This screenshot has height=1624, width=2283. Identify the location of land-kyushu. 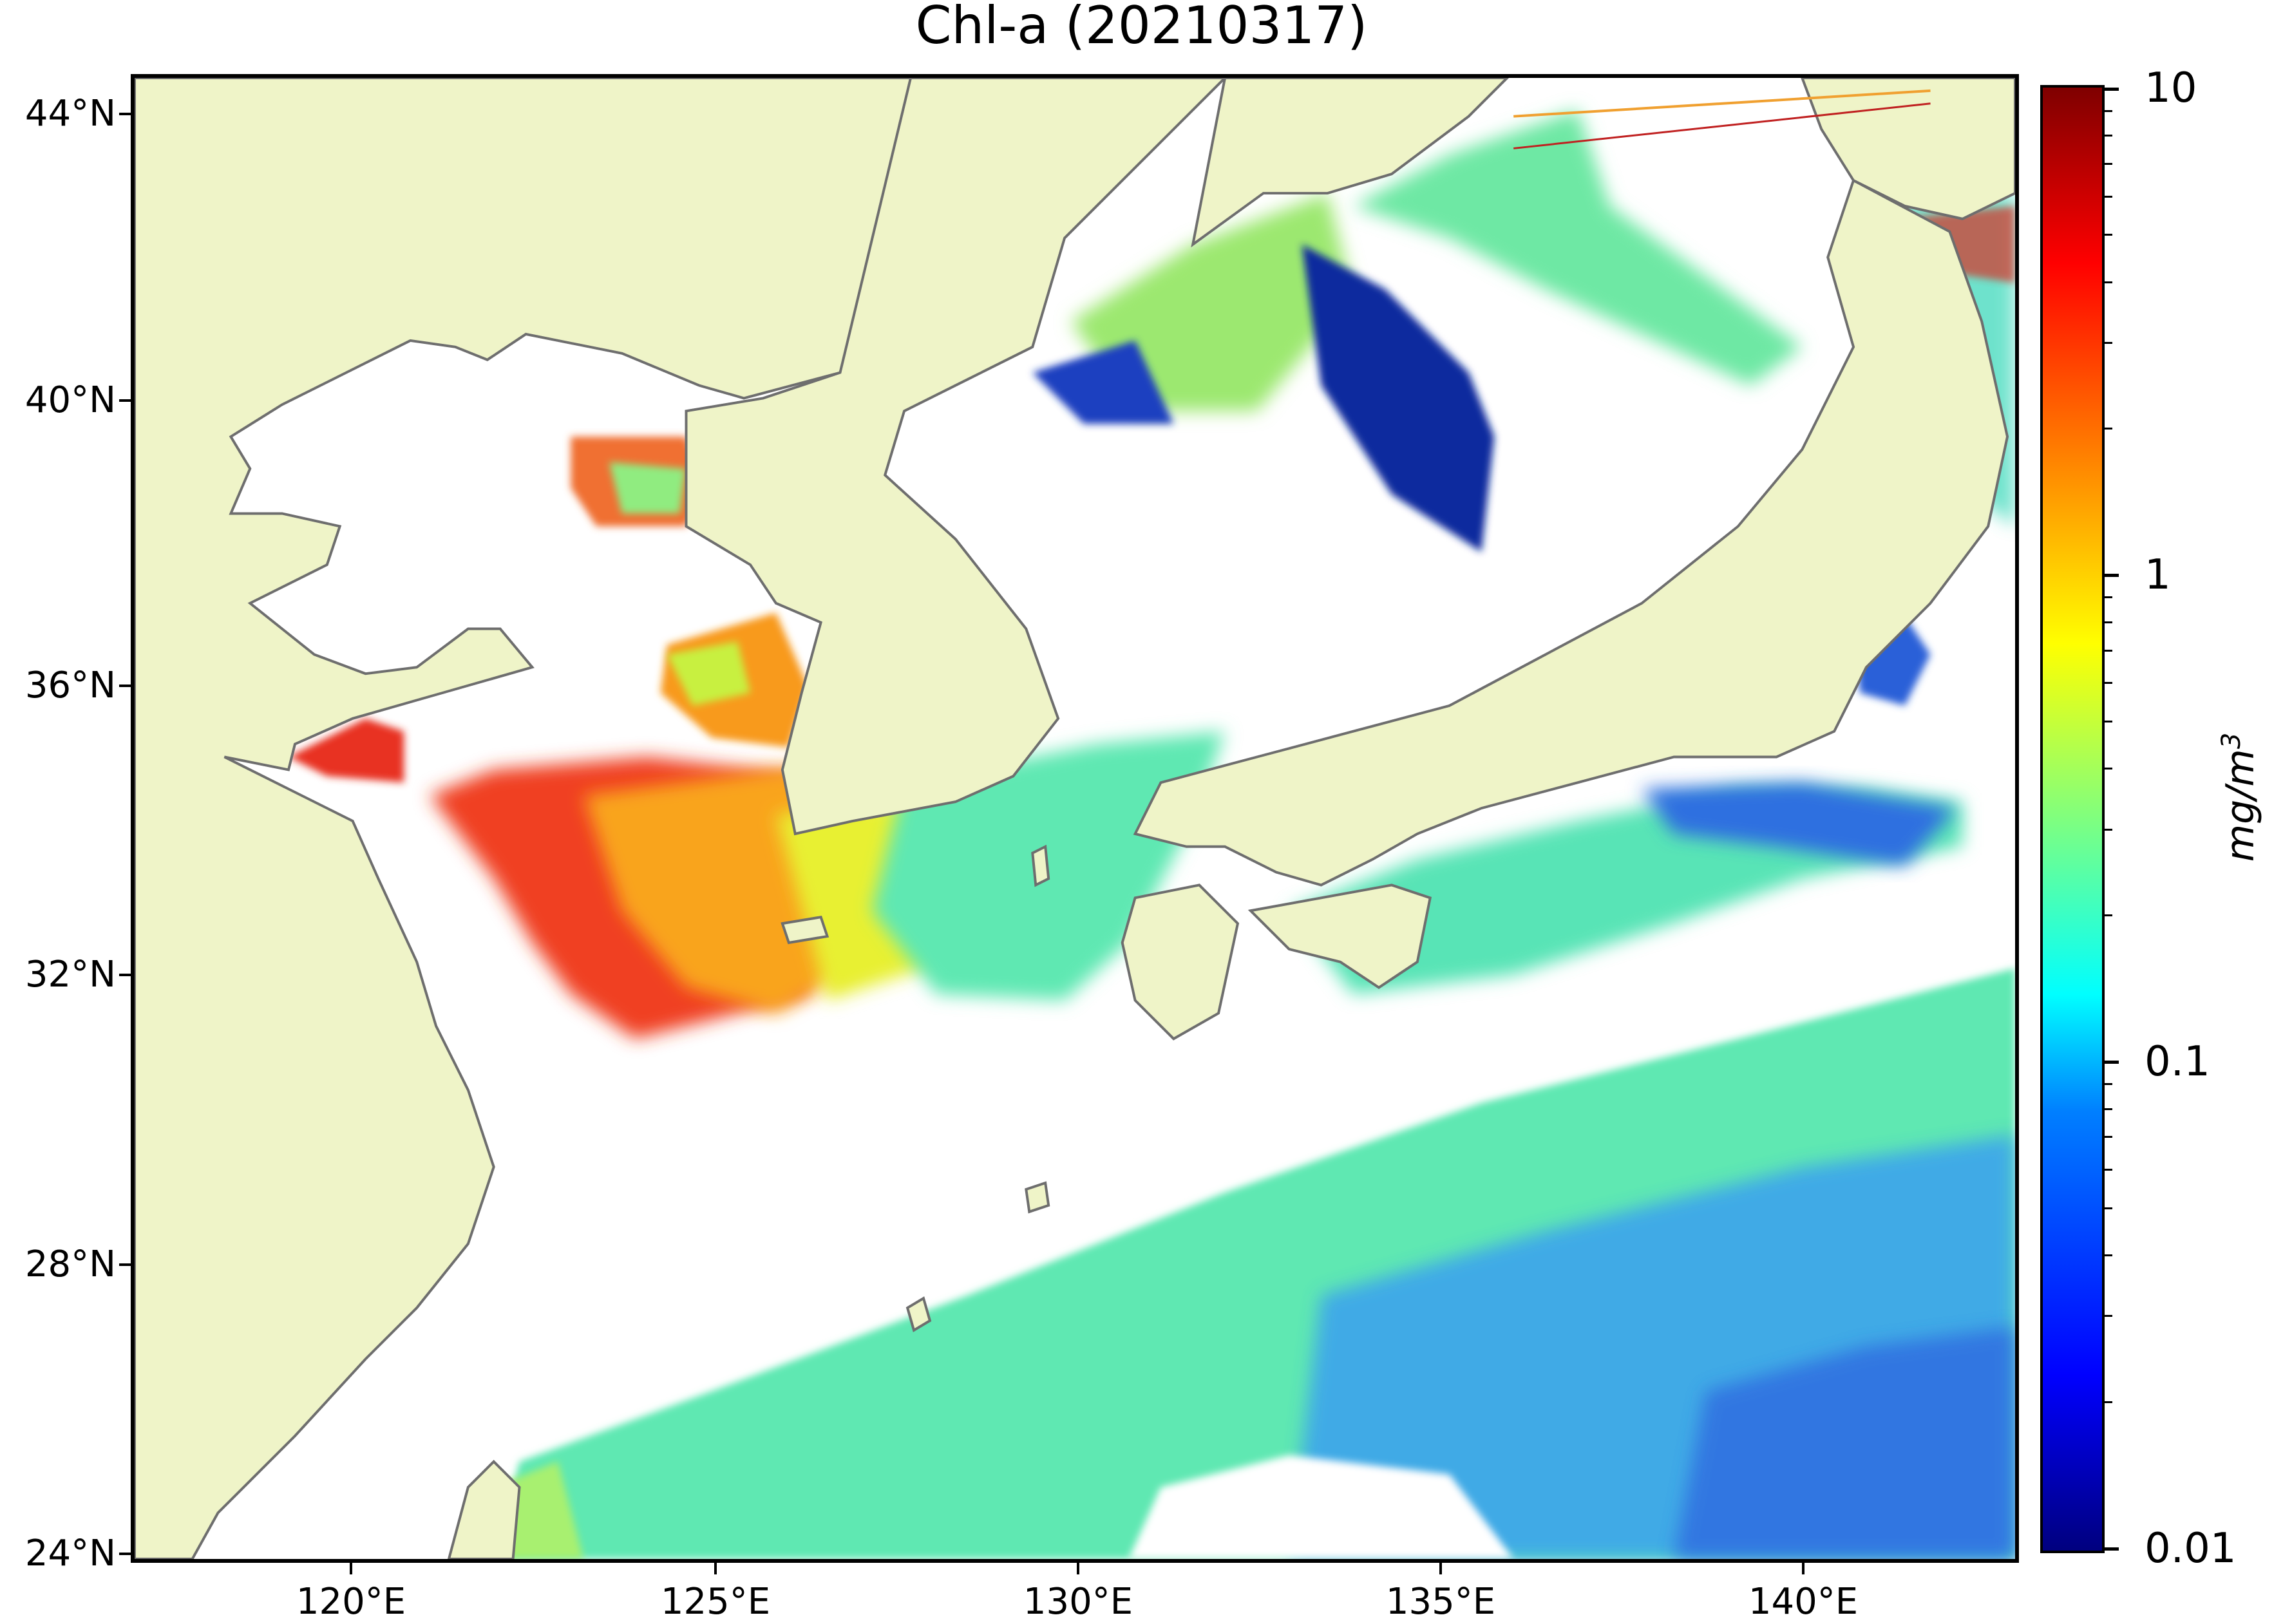
(1180, 962).